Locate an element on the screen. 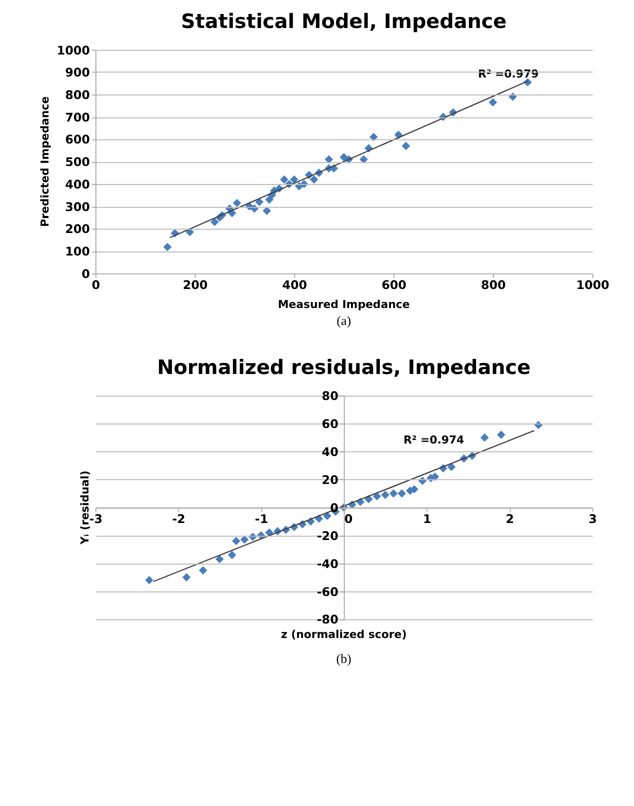 The height and width of the screenshot is (806, 634). y-tick-label: 300 is located at coordinates (77, 207).